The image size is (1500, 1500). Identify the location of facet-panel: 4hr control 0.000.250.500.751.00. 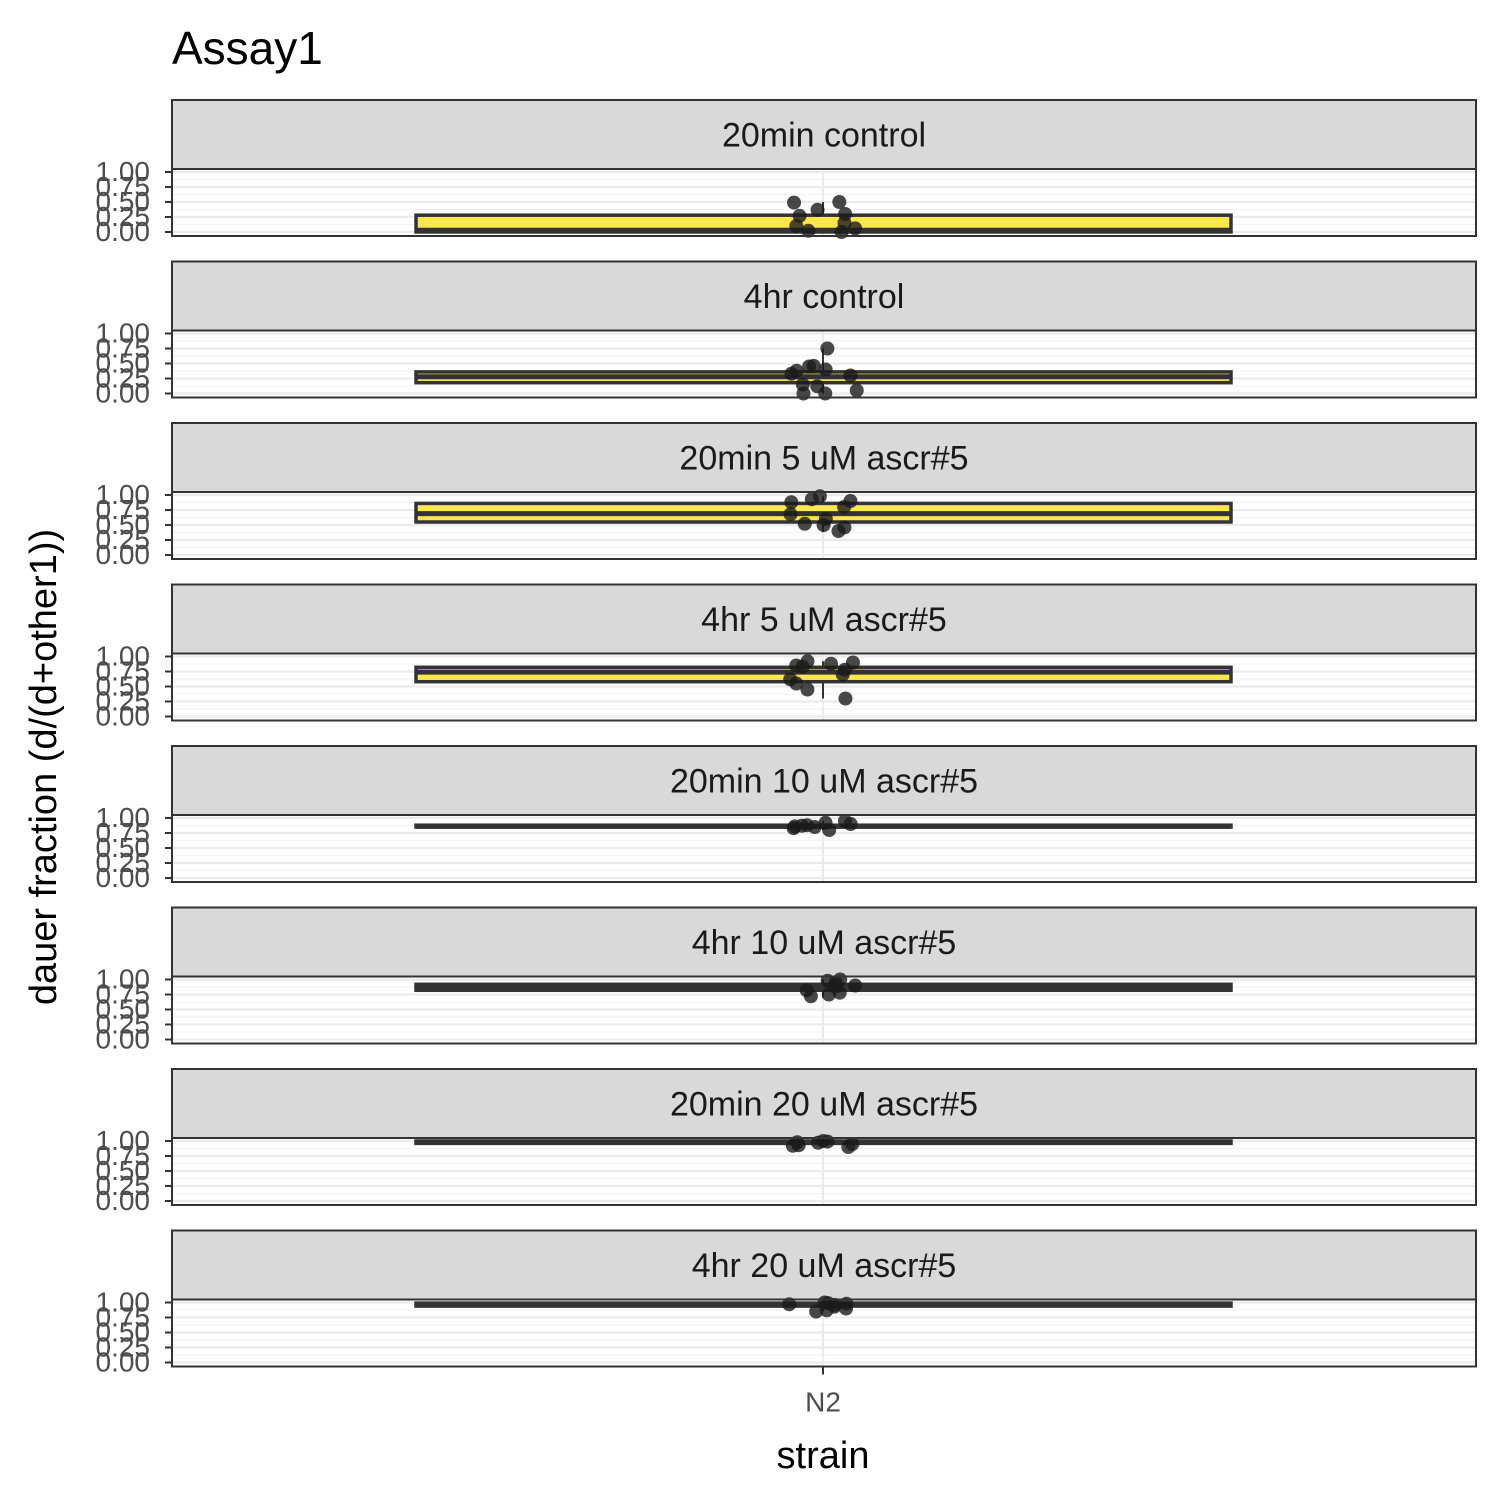
(786, 334).